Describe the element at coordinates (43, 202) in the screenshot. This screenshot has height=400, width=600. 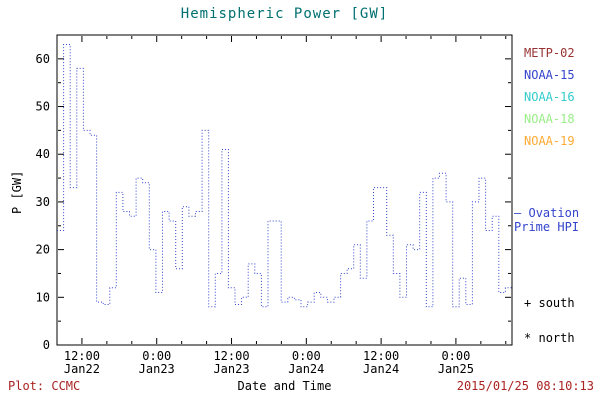
I see `svg-text: 30` at that location.